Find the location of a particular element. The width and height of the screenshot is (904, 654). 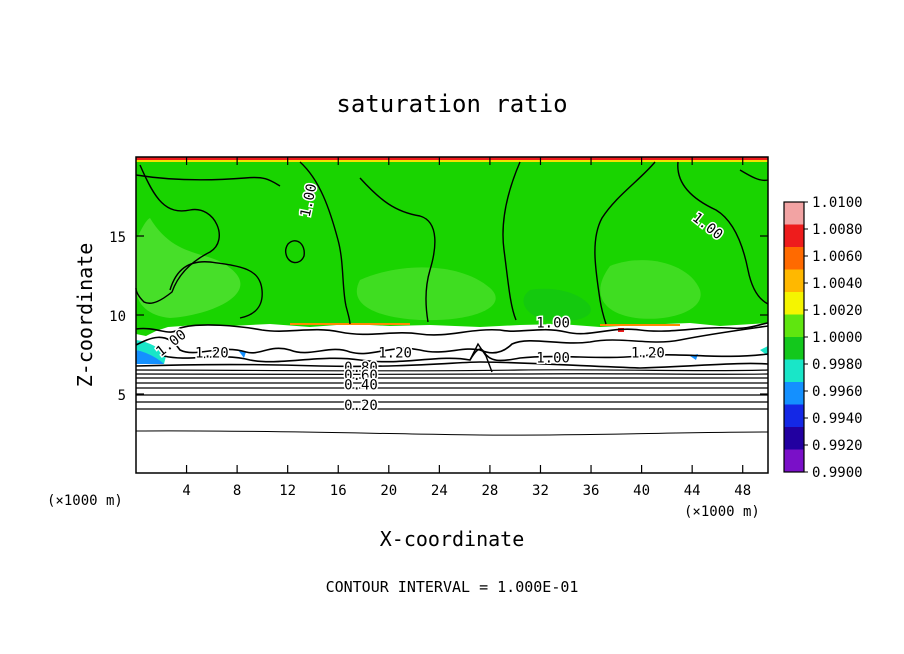

x-tick-label: 20 is located at coordinates (388, 491).